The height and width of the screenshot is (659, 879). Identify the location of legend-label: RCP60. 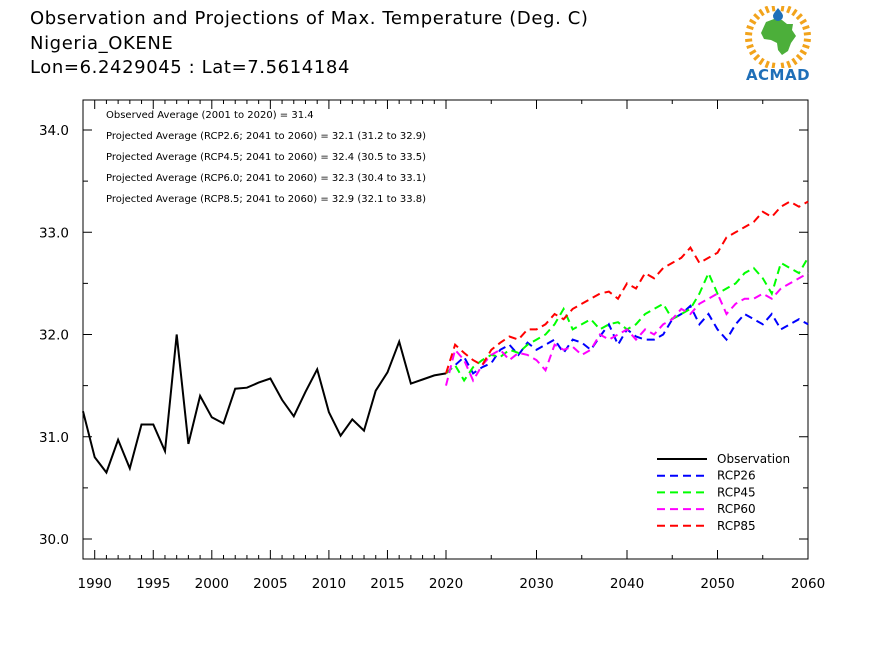
(736, 509).